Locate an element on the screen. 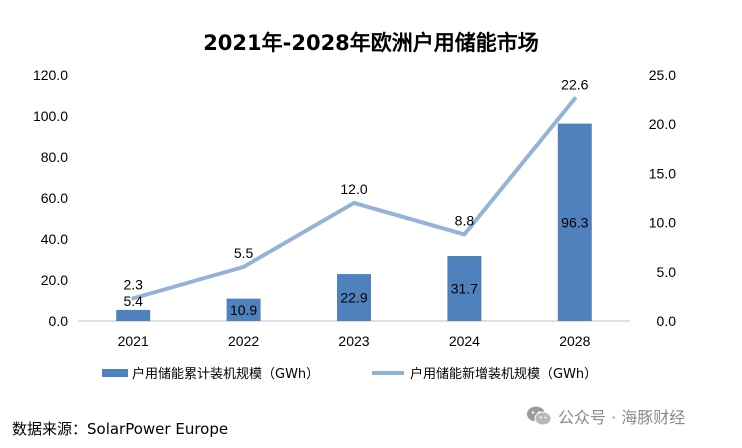 This screenshot has width=742, height=448. right-tick-label: 25.0 is located at coordinates (662, 75).